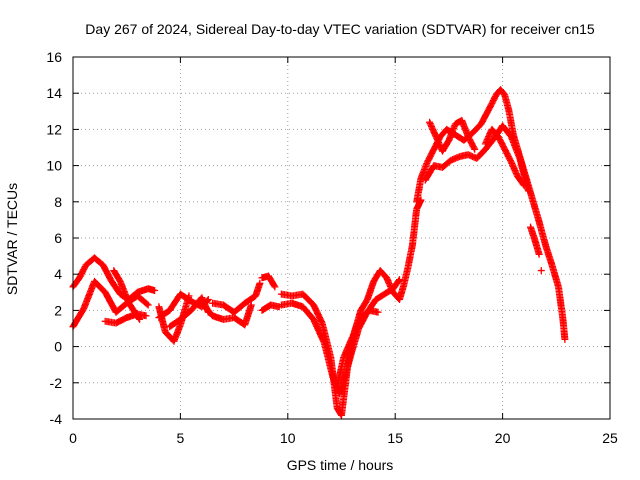 This screenshot has width=640, height=480. I want to click on y-tick-label: 16, so click(54, 57).